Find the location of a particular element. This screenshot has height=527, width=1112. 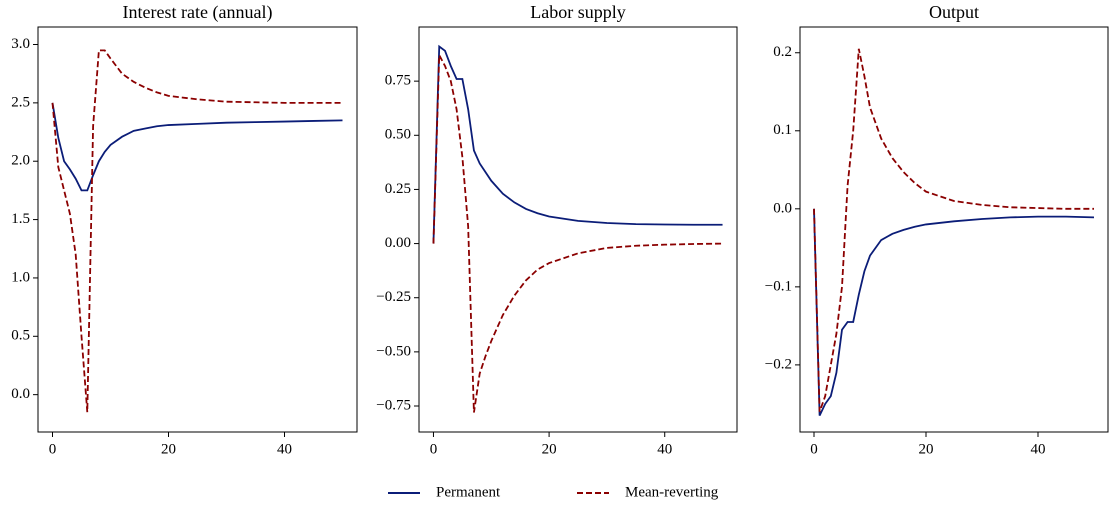

chart-title: Interest rate (annual) is located at coordinates (198, 12).